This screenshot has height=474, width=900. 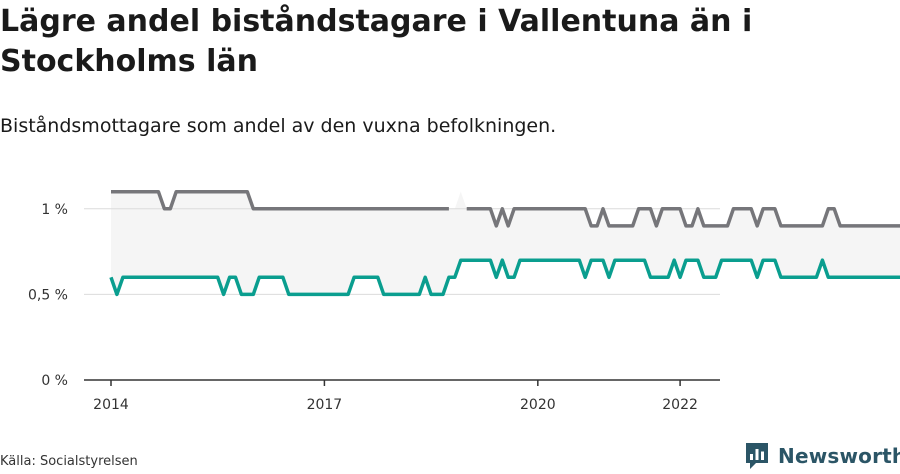 What do you see at coordinates (111, 405) in the screenshot?
I see `x-tick-label: 2014` at bounding box center [111, 405].